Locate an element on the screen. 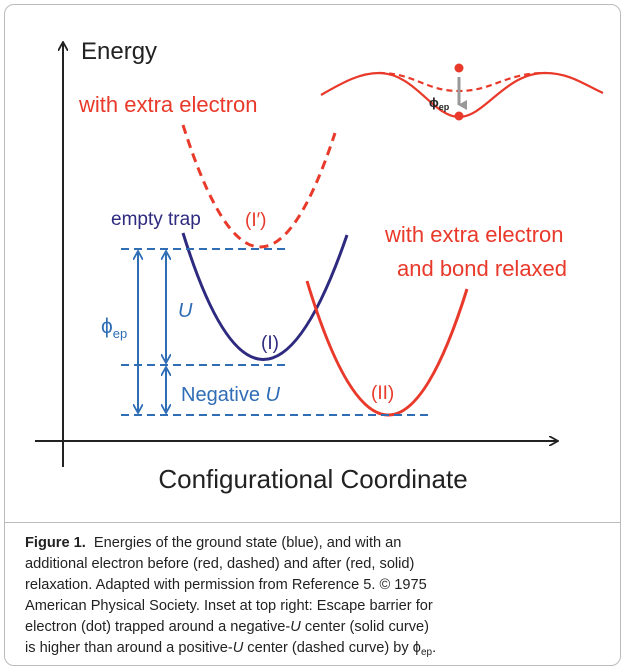  separator is located at coordinates (312, 522).